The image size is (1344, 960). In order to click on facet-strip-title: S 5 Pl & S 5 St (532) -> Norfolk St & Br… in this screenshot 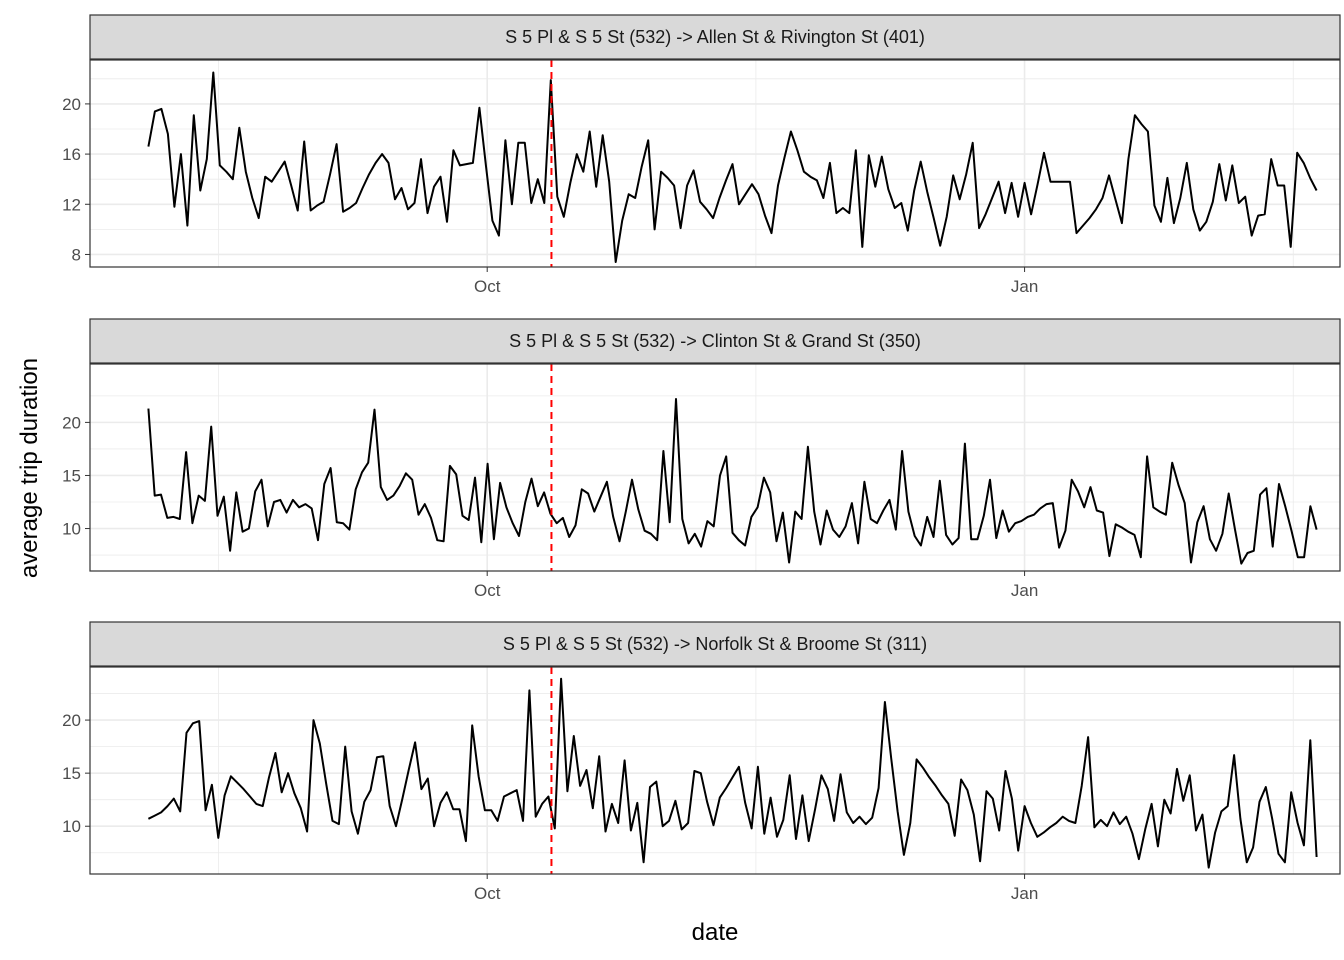, I will do `click(715, 644)`.